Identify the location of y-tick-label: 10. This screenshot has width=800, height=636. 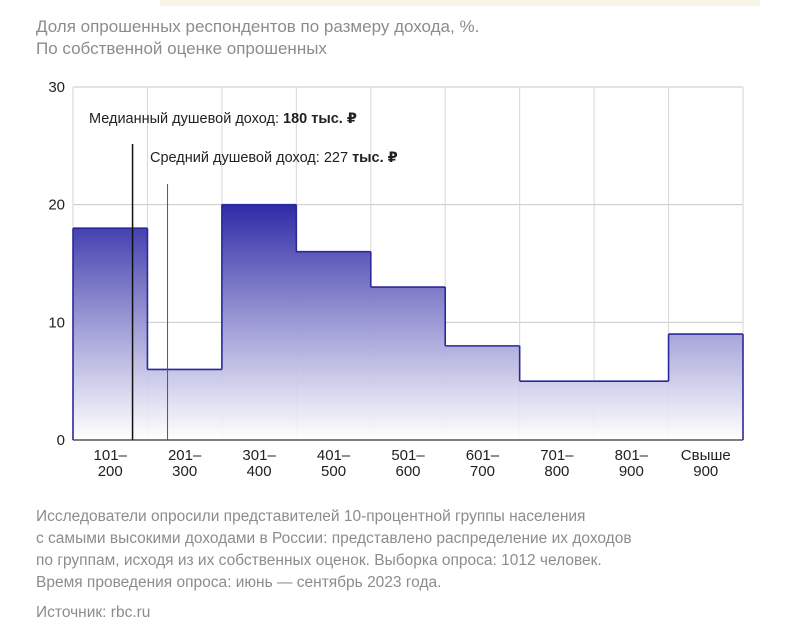
(56, 322).